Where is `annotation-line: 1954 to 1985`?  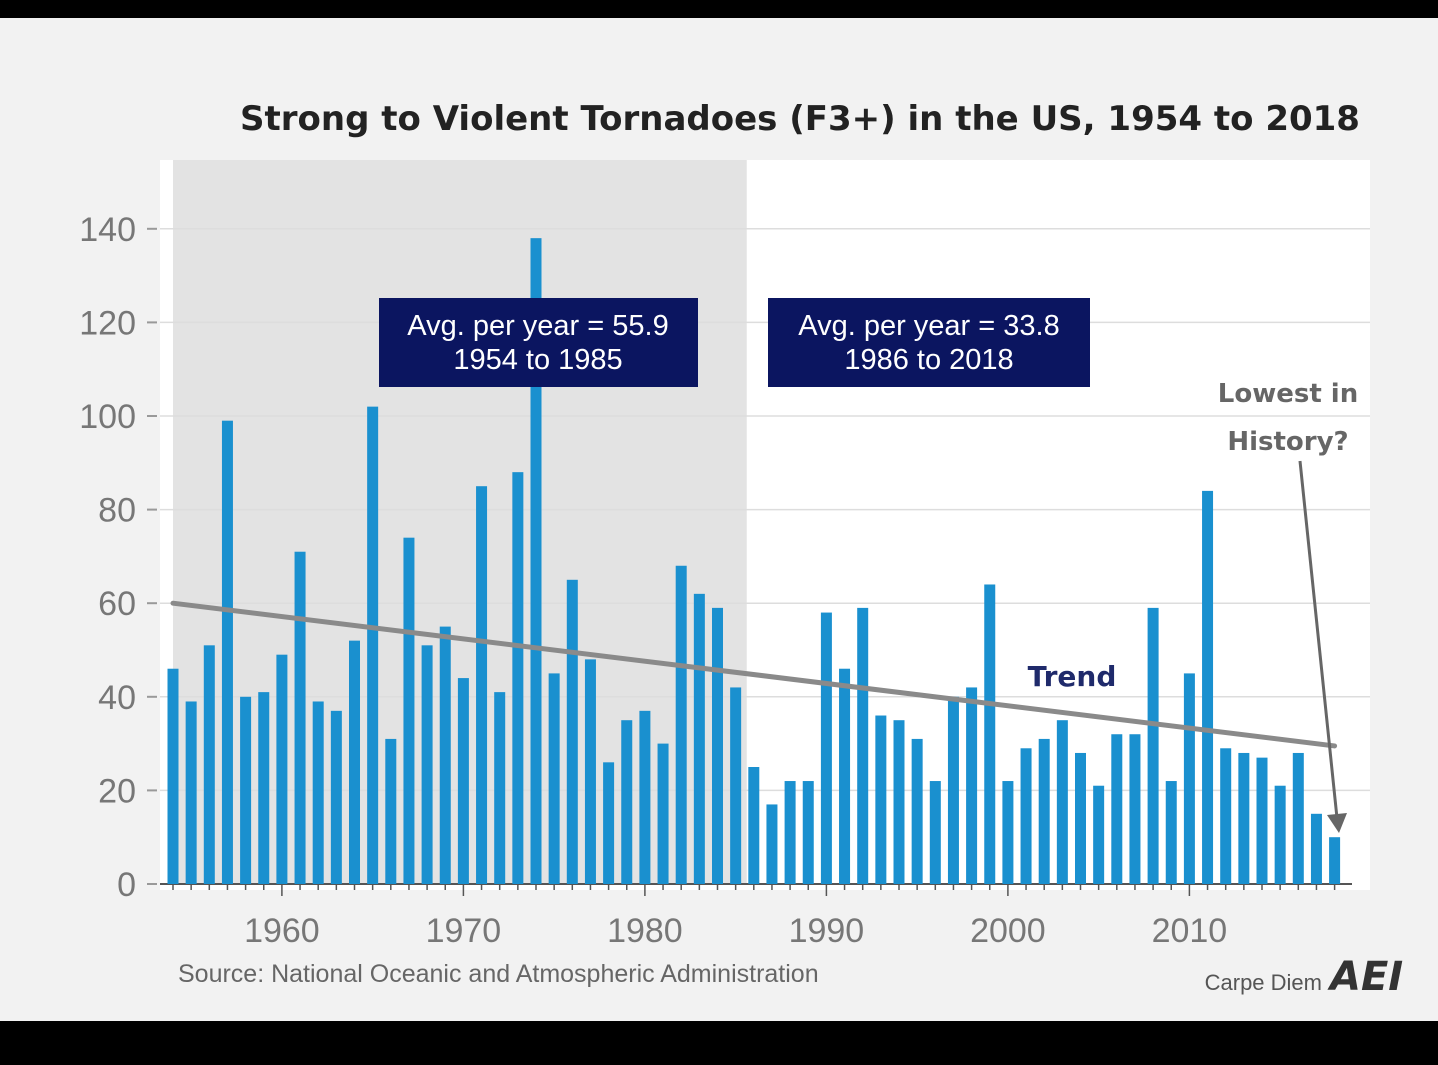 annotation-line: 1954 to 1985 is located at coordinates (537, 360).